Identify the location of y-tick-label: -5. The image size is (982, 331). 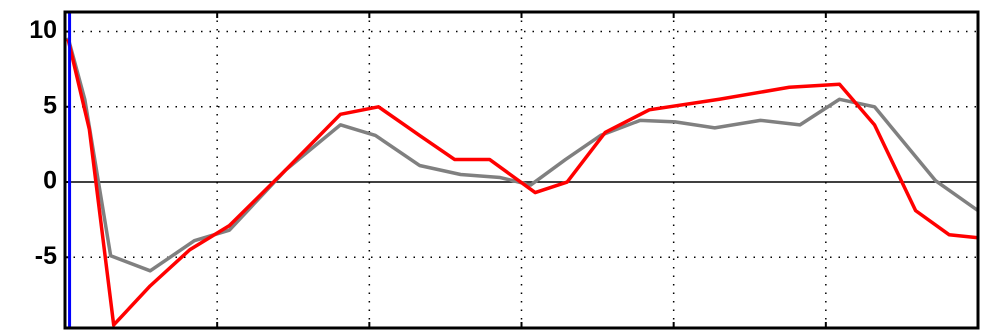
(46, 256).